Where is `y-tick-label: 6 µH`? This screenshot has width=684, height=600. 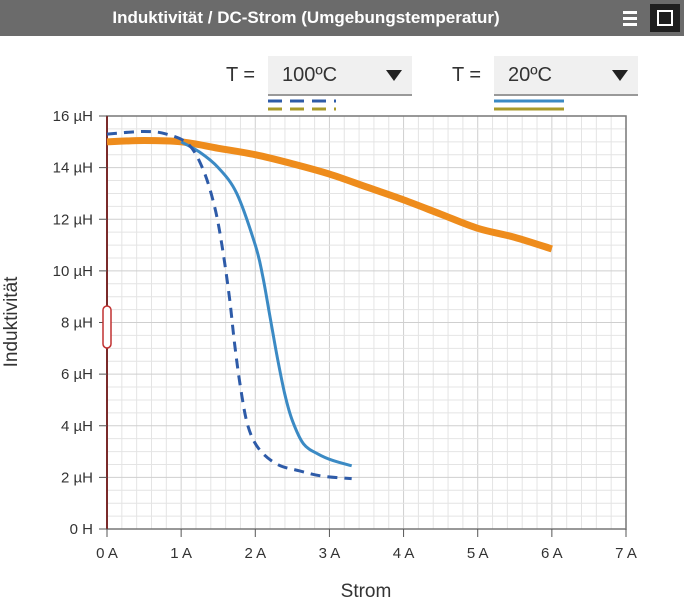 y-tick-label: 6 µH is located at coordinates (77, 374).